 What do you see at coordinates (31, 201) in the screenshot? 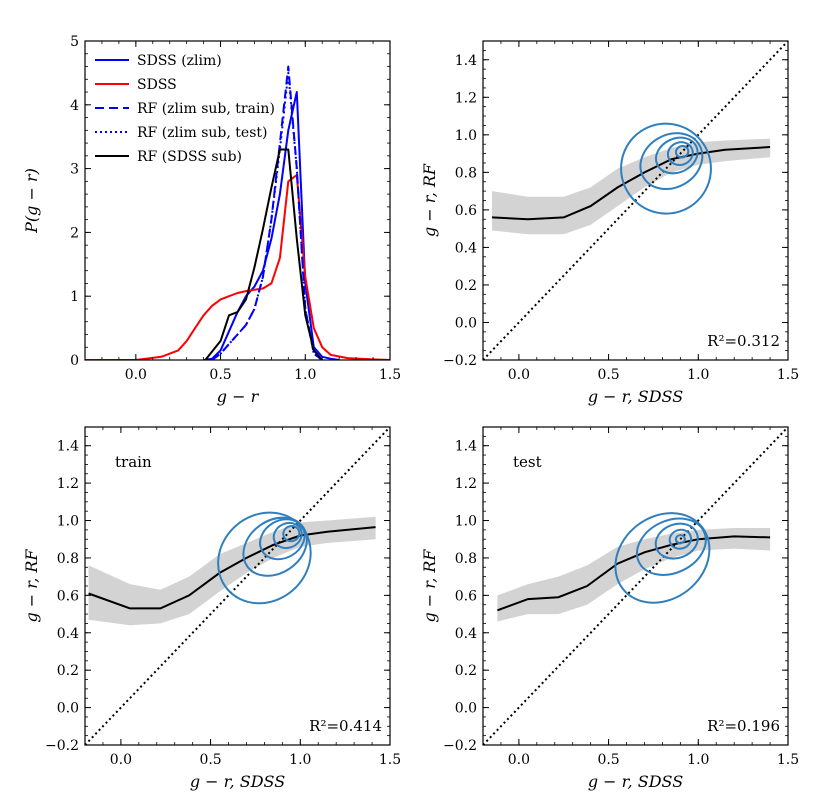
I see `y-axis-label: P(g − r)` at bounding box center [31, 201].